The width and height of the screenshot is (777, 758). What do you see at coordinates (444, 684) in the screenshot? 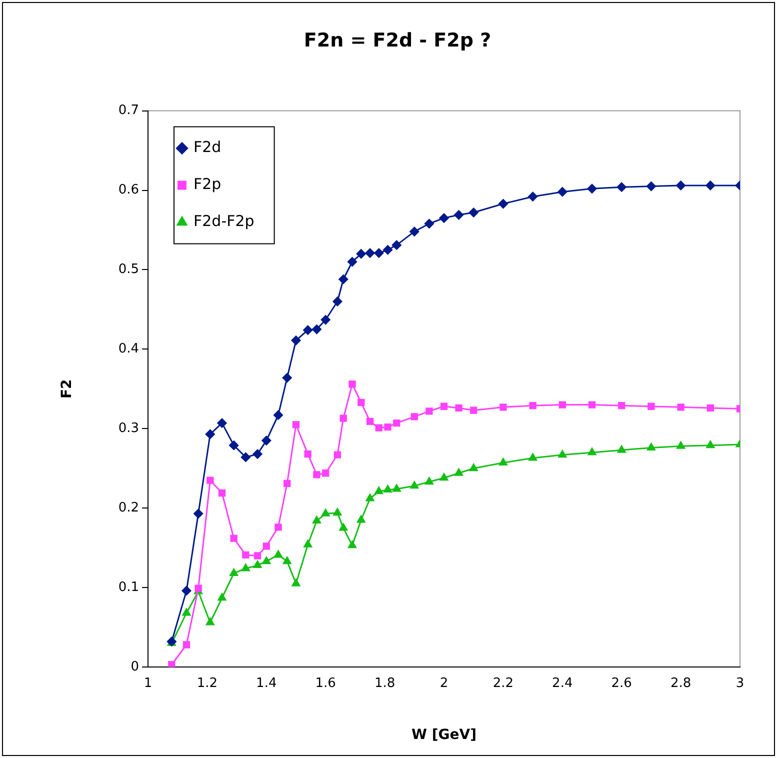
I see `x-tick-label: 2` at bounding box center [444, 684].